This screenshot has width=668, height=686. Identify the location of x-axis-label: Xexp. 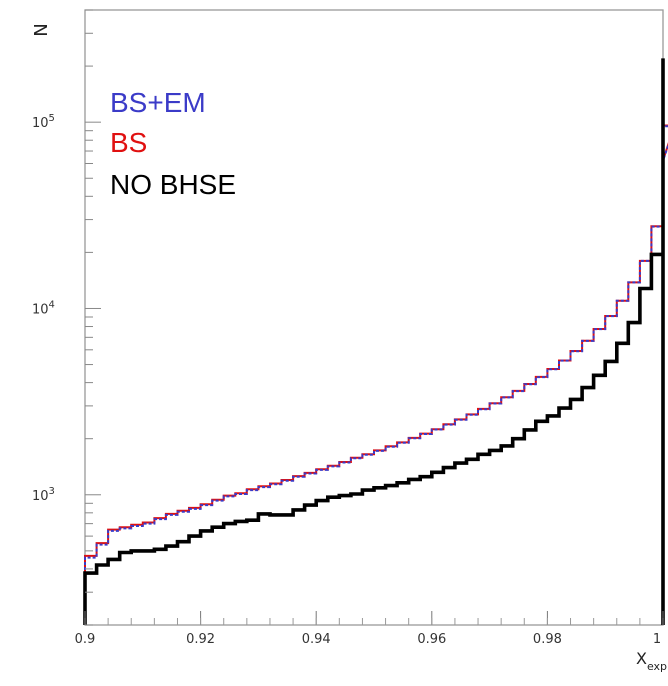
(651, 661).